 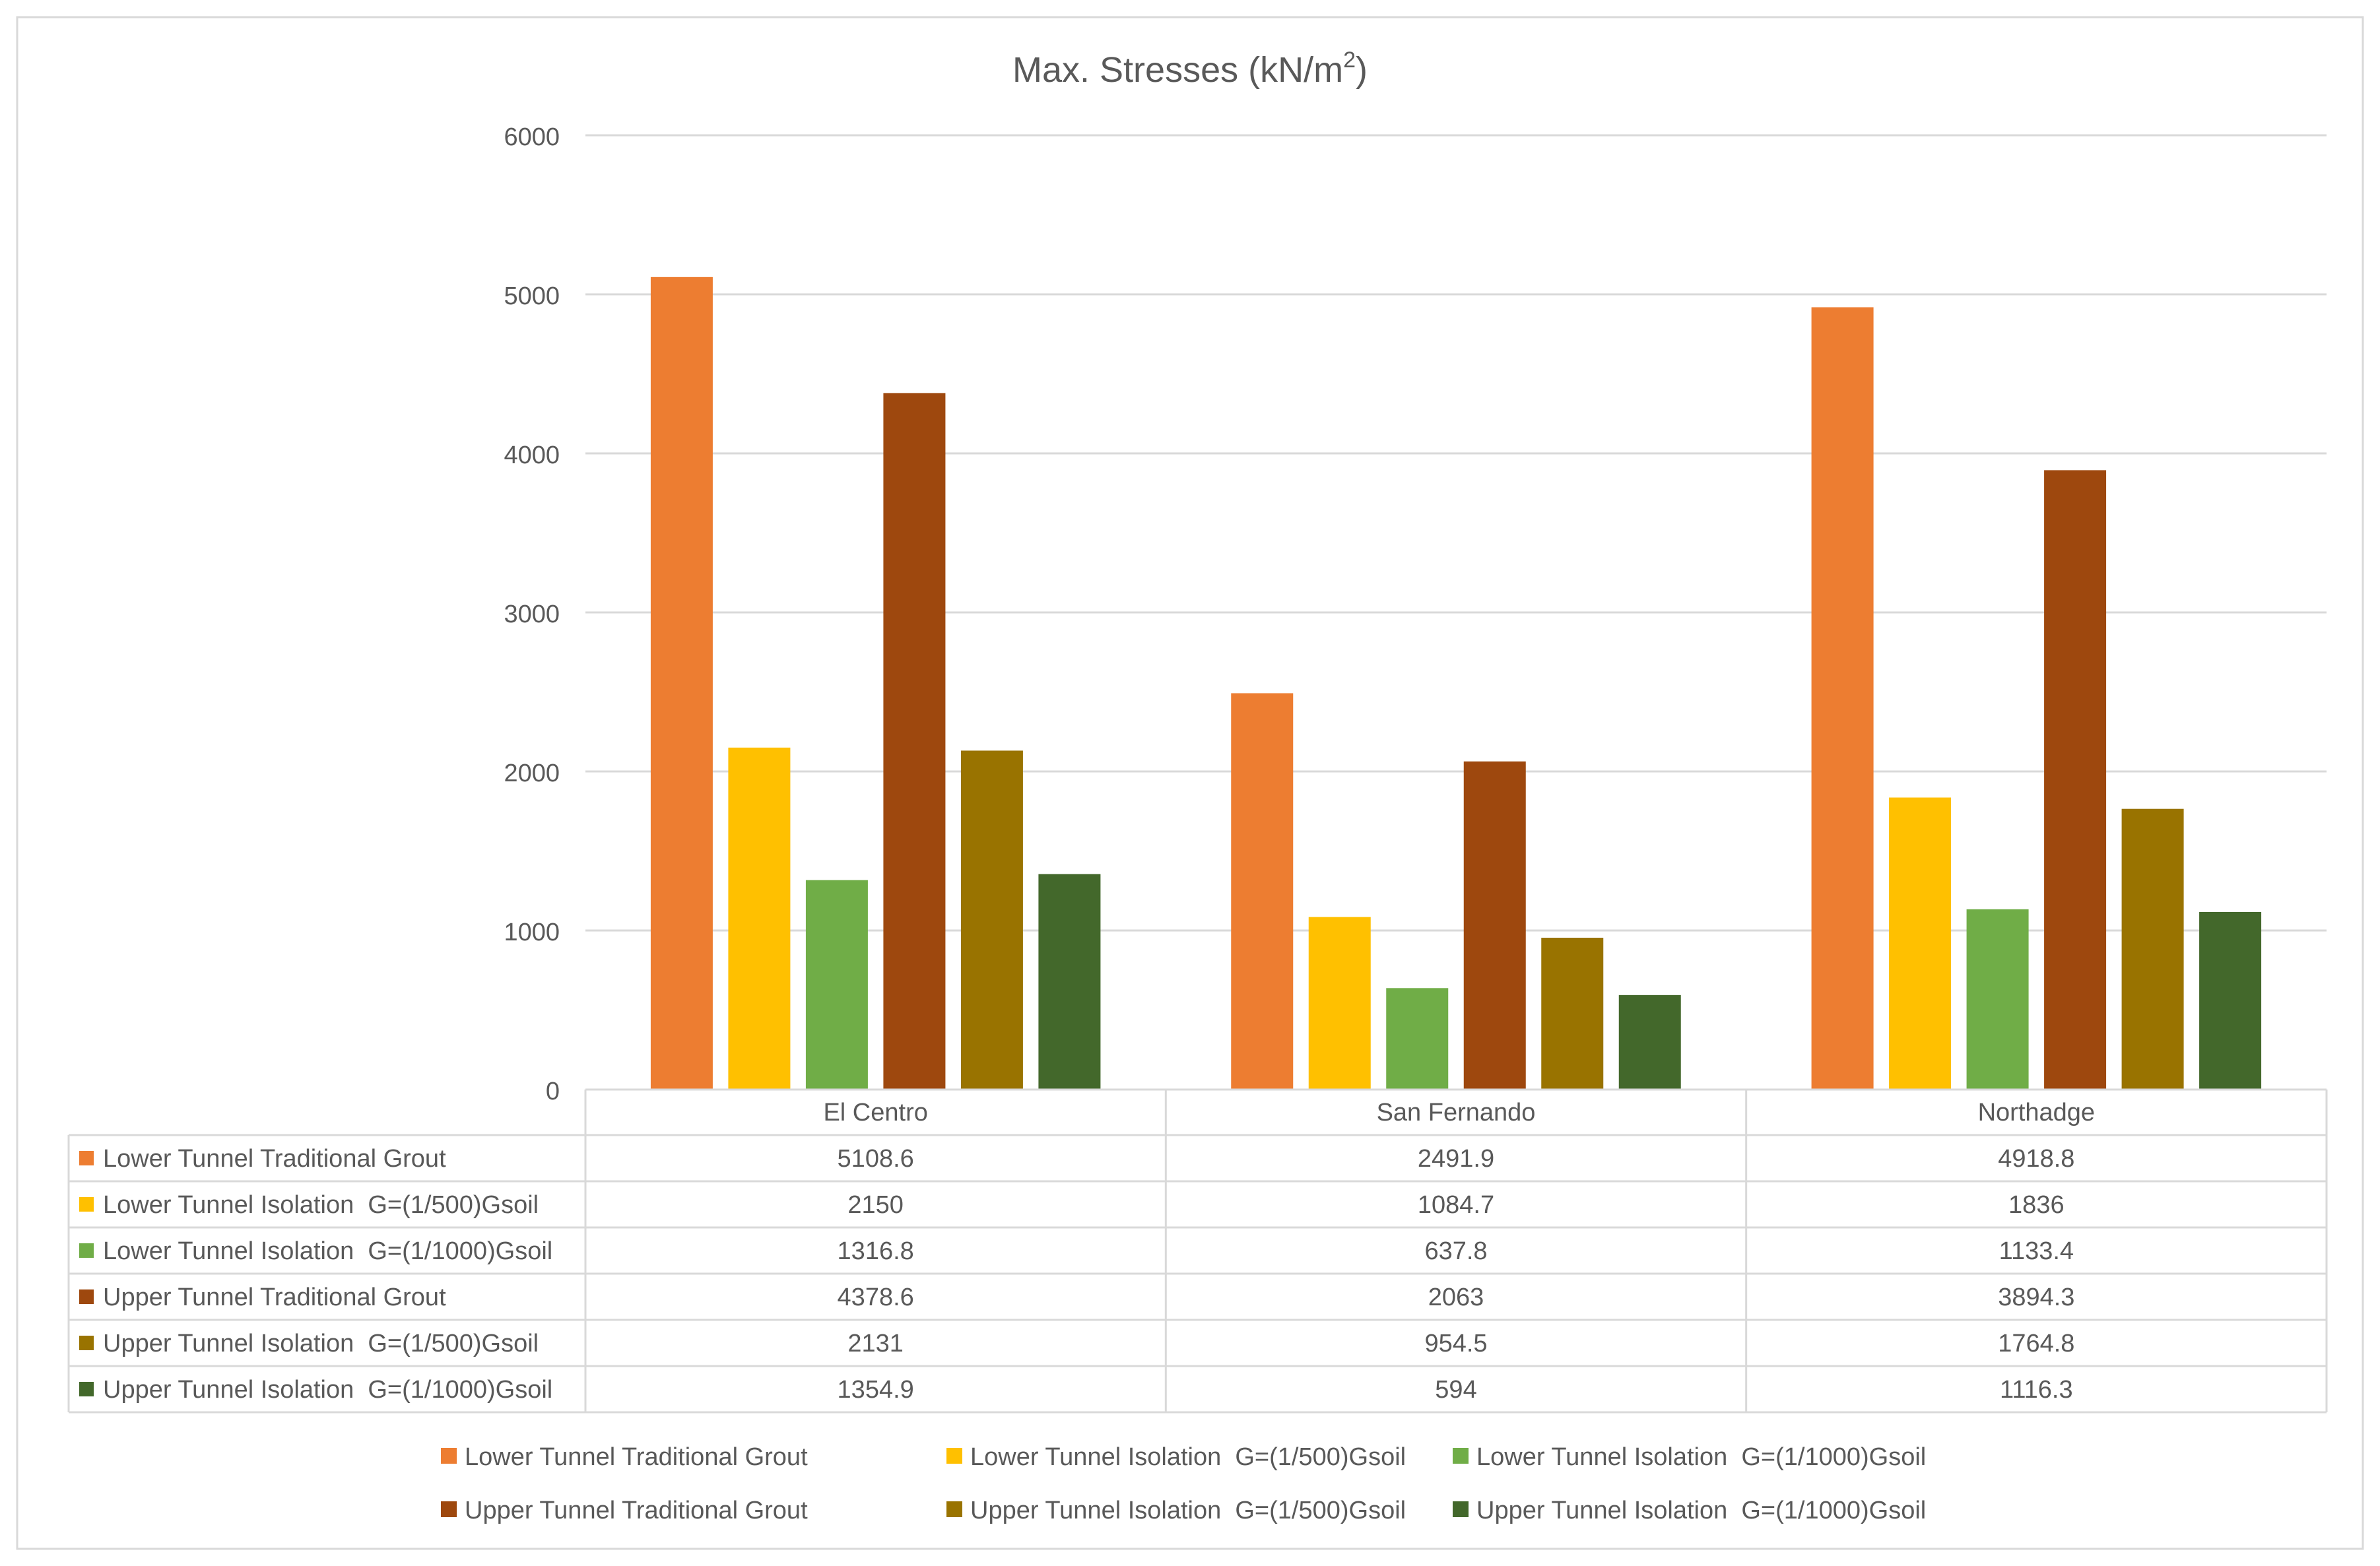 What do you see at coordinates (2036, 1343) in the screenshot?
I see `table-cell: 1764.8` at bounding box center [2036, 1343].